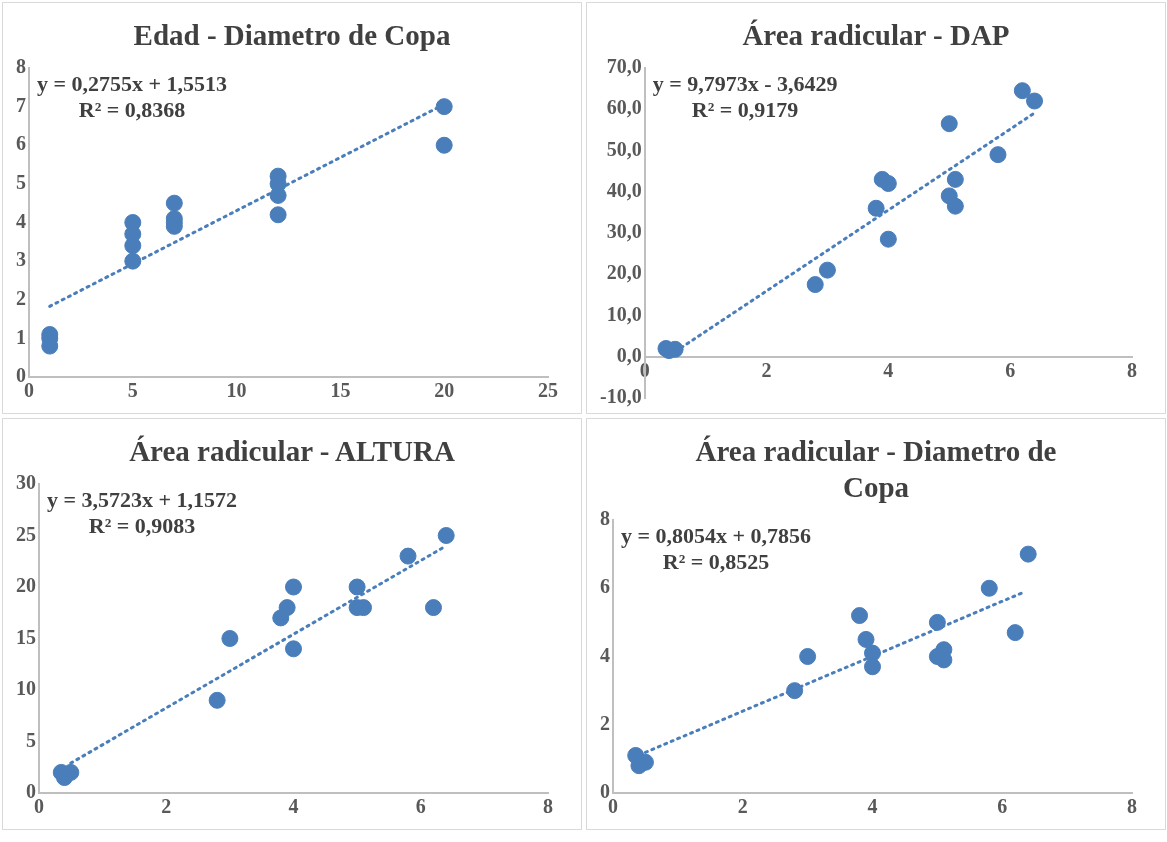  What do you see at coordinates (629, 354) in the screenshot?
I see `y-tick-label: 0,0` at bounding box center [629, 354].